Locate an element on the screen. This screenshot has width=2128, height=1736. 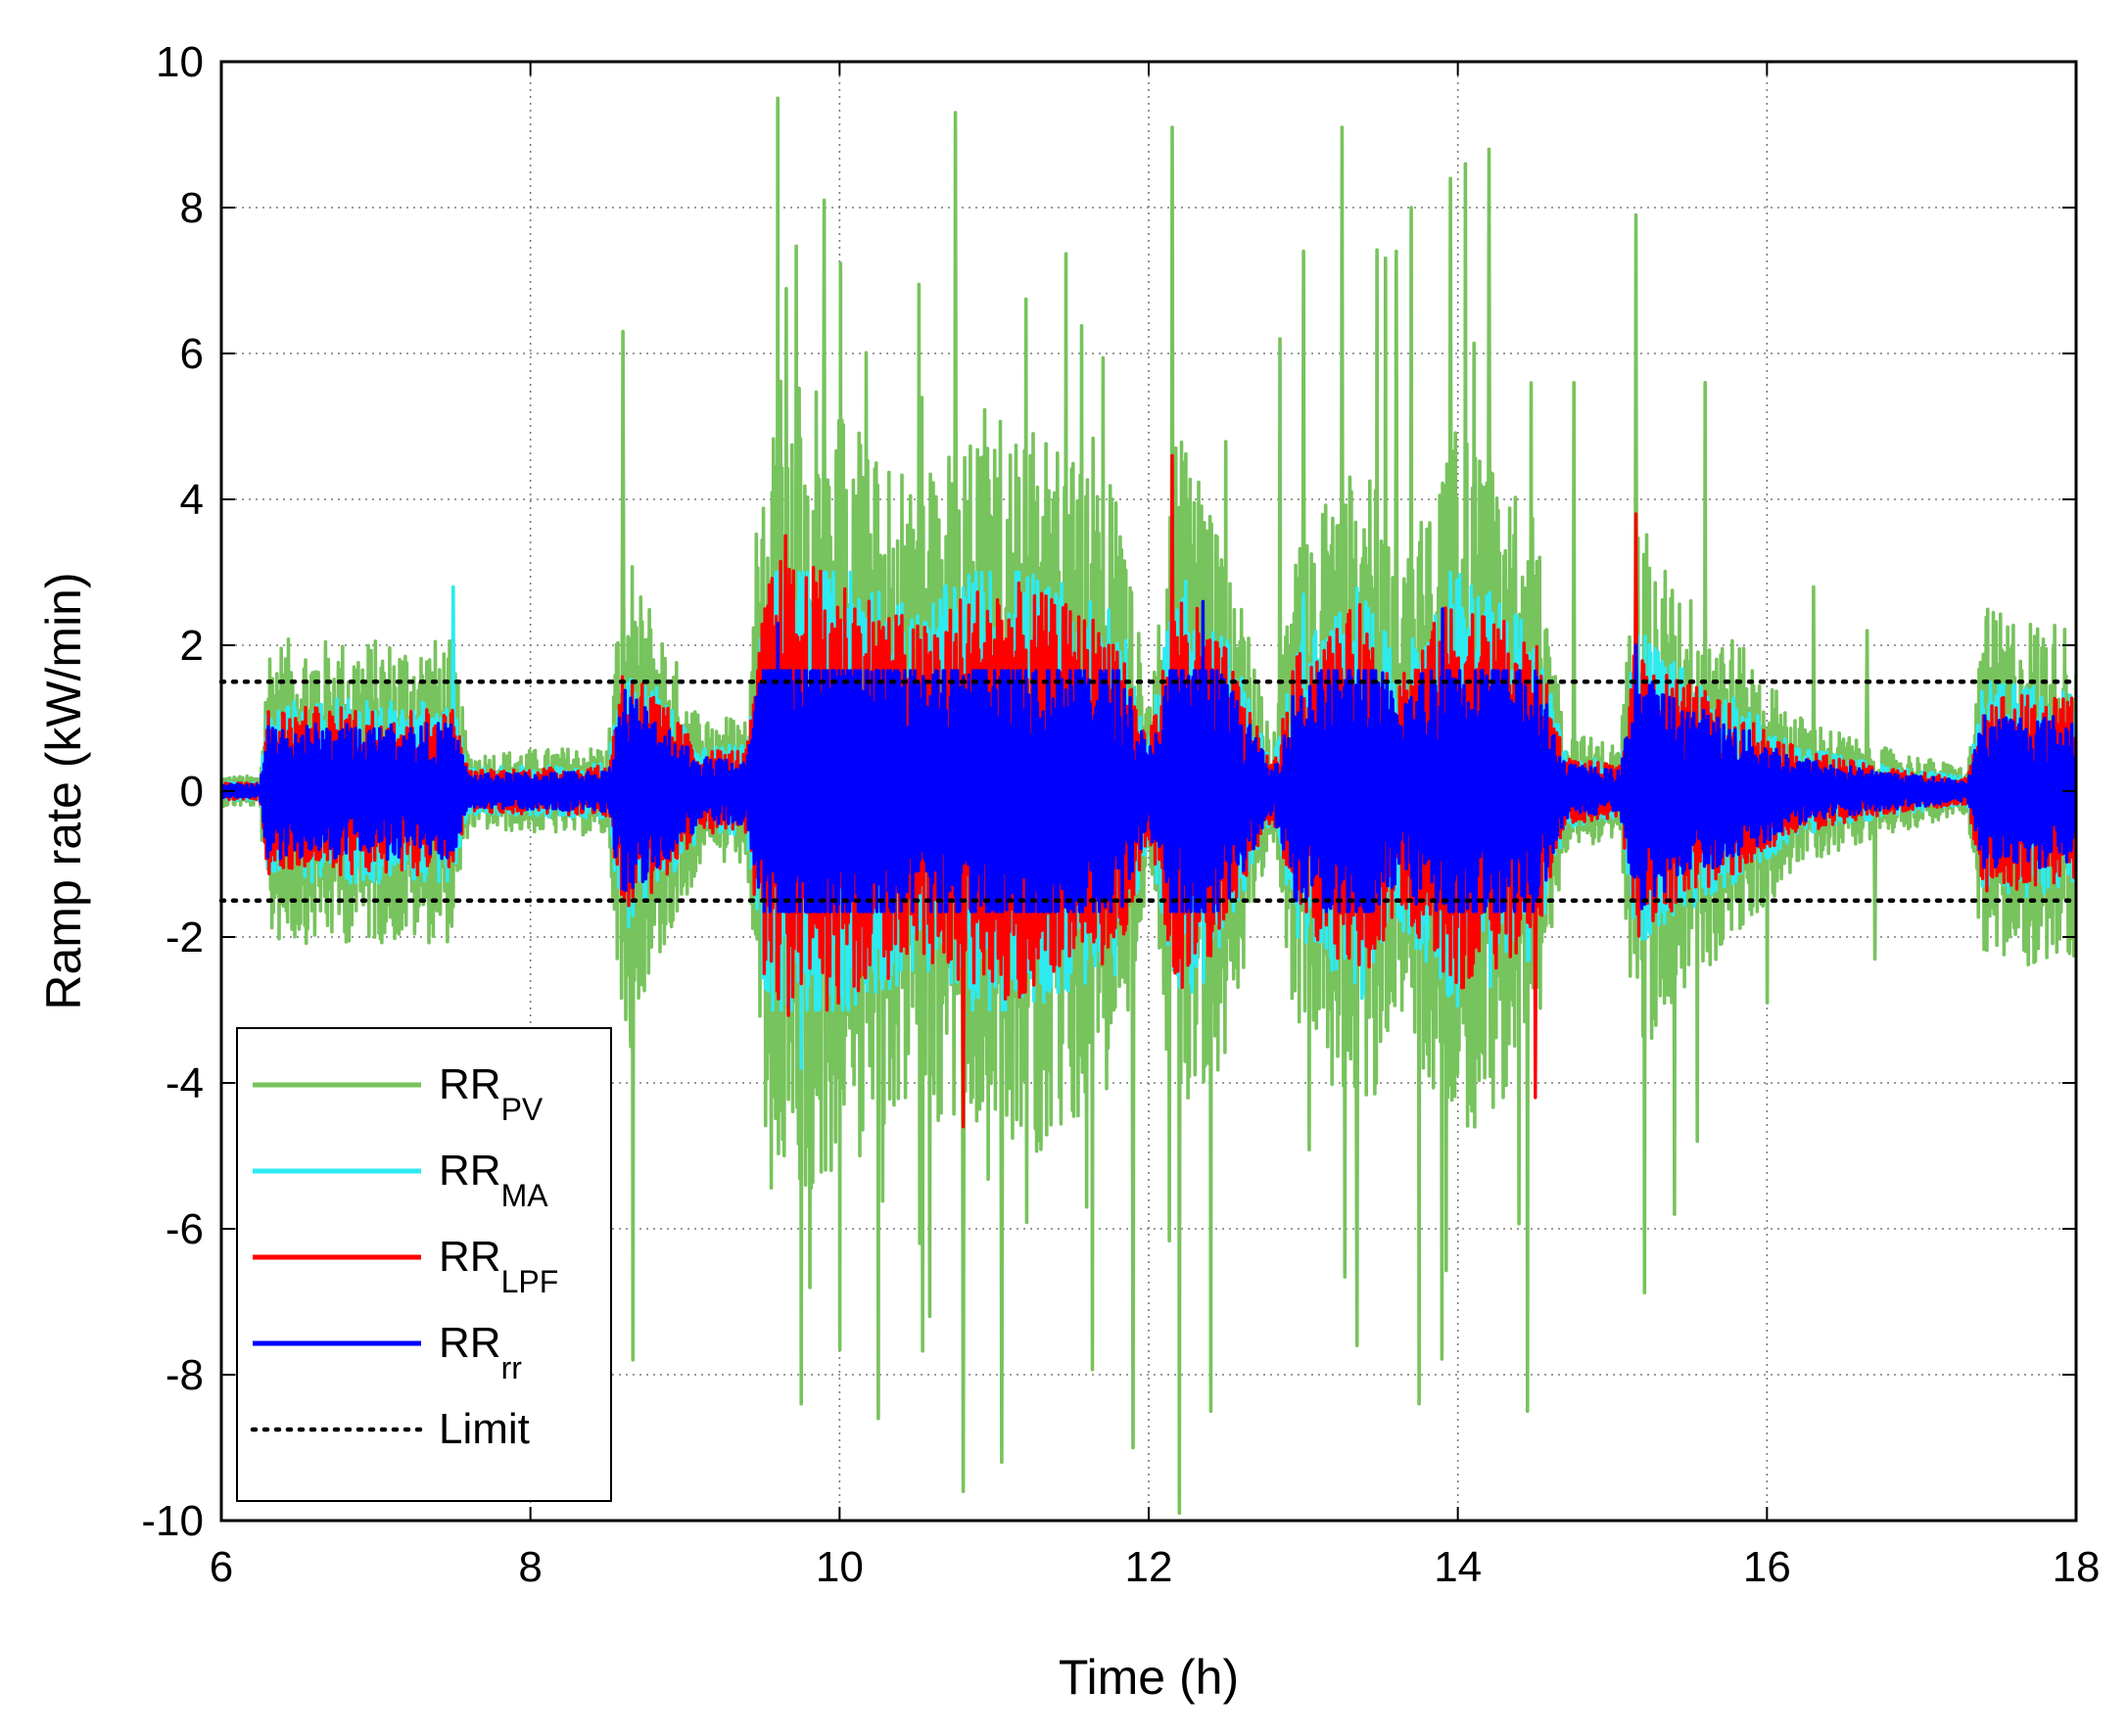
y-tick-label: -2 is located at coordinates (185, 938).